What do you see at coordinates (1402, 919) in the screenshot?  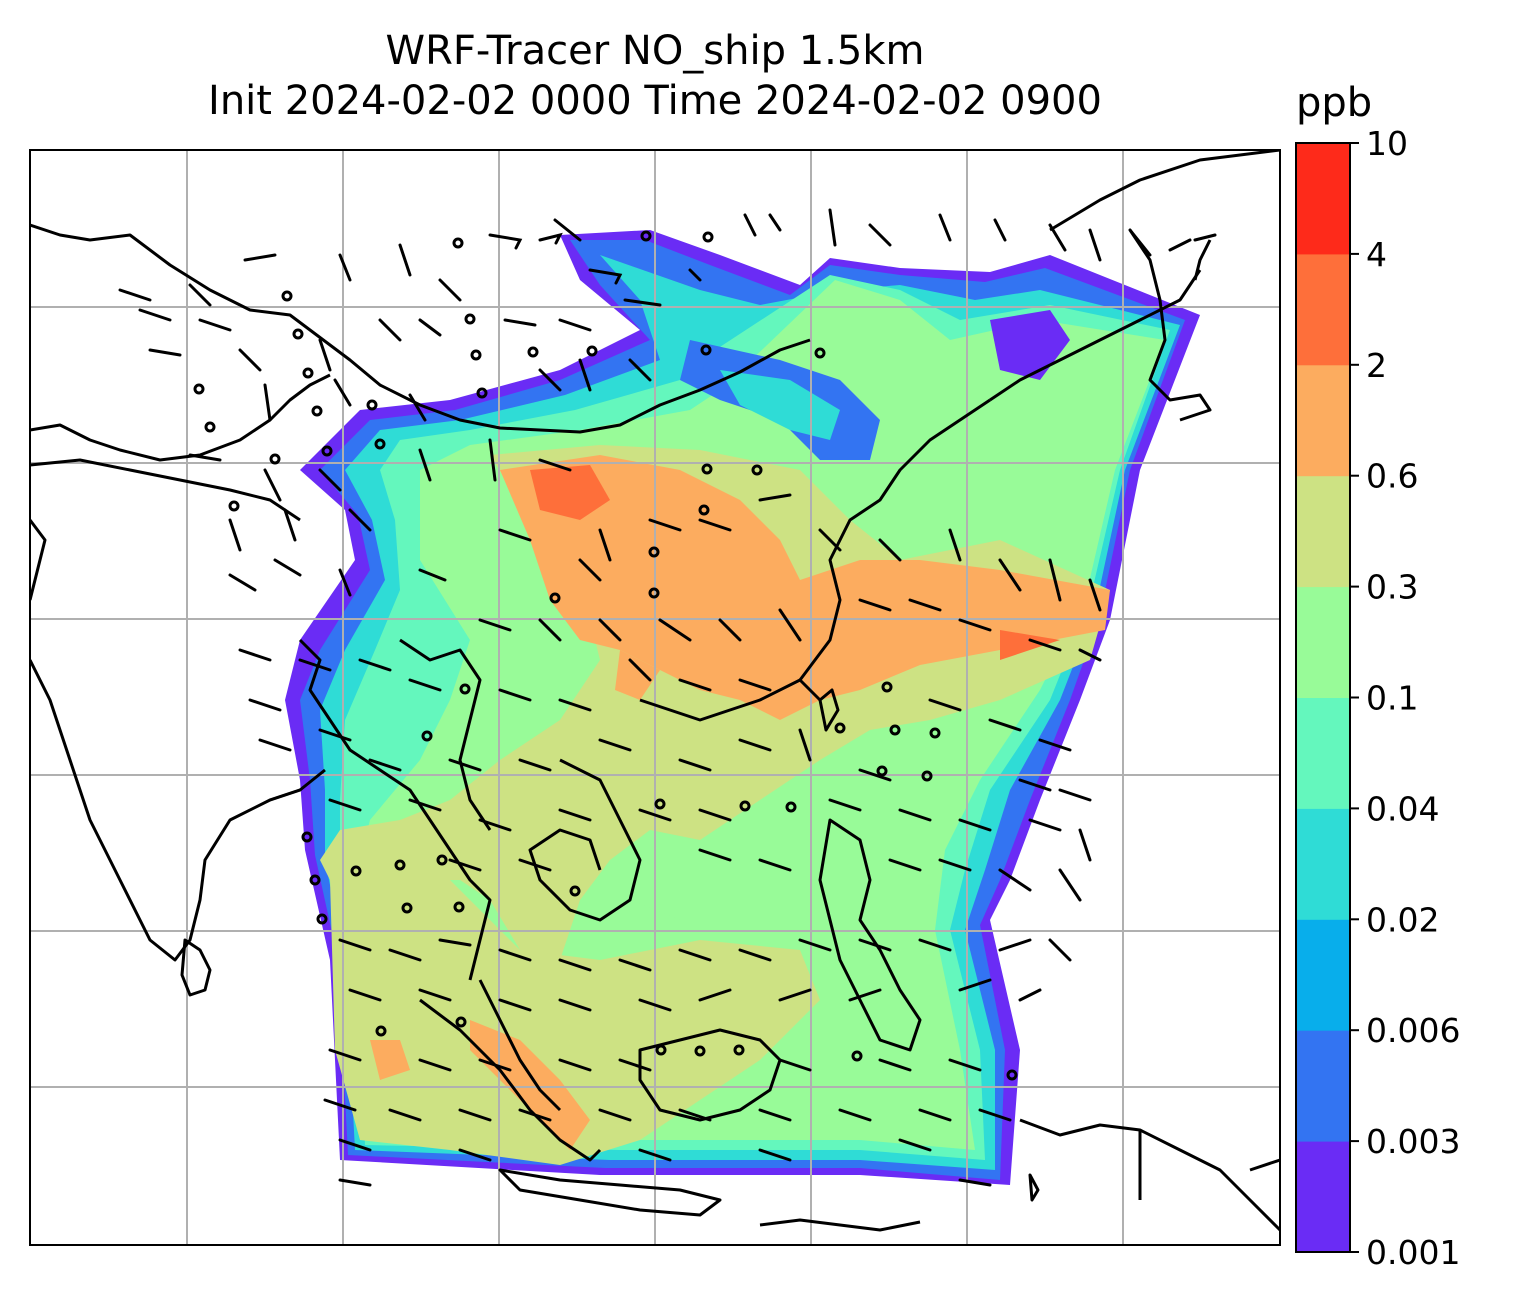 I see `colorbar-tick-label: 0.02` at bounding box center [1402, 919].